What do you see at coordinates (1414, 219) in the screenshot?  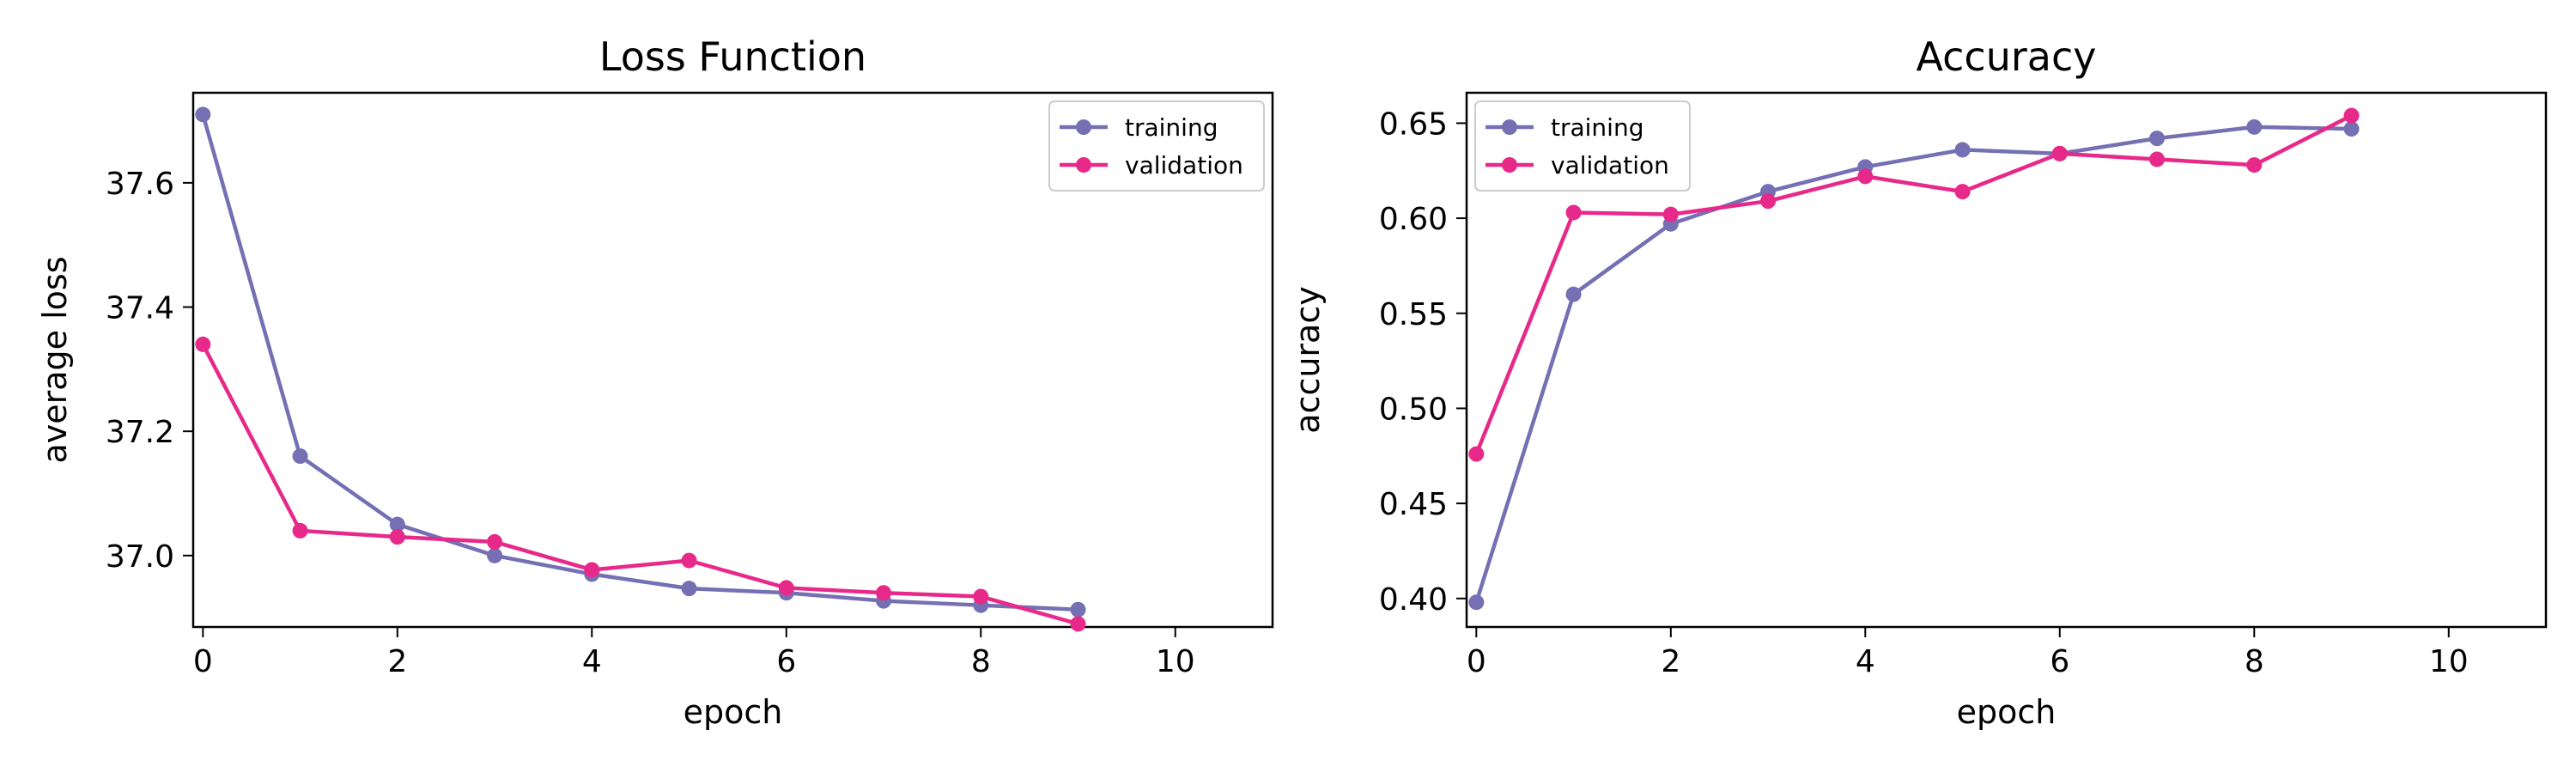 I see `y-tick-label: 0.60` at bounding box center [1414, 219].